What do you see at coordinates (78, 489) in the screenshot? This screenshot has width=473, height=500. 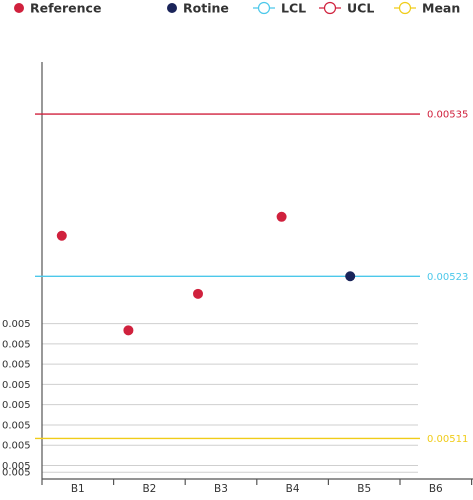 I see `x-tick-label-b1: B1` at bounding box center [78, 489].